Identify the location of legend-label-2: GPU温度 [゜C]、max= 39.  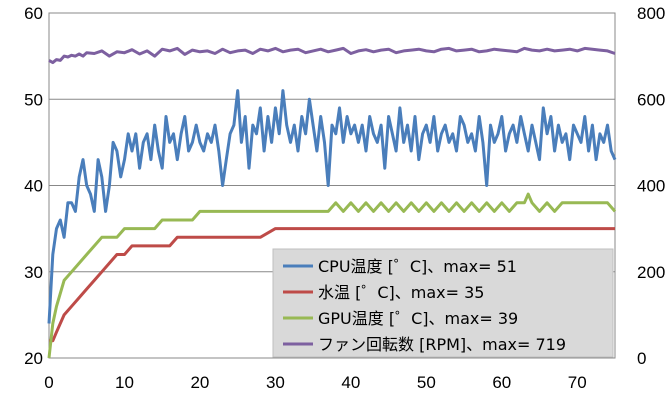
(418, 318).